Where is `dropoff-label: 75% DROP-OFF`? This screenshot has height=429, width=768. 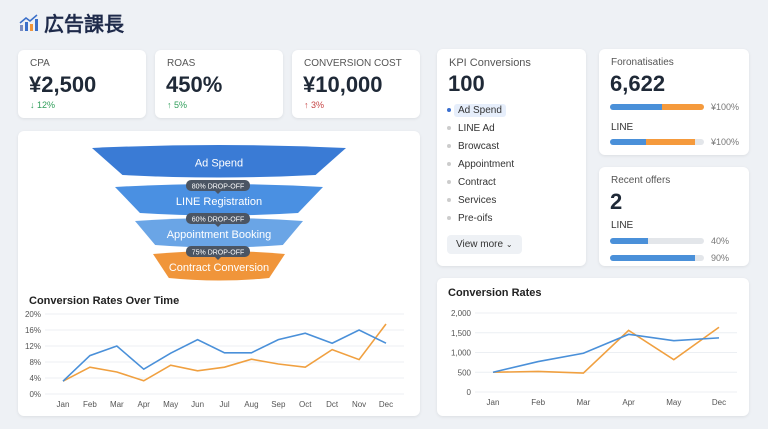
dropoff-label: 75% DROP-OFF is located at coordinates (218, 253).